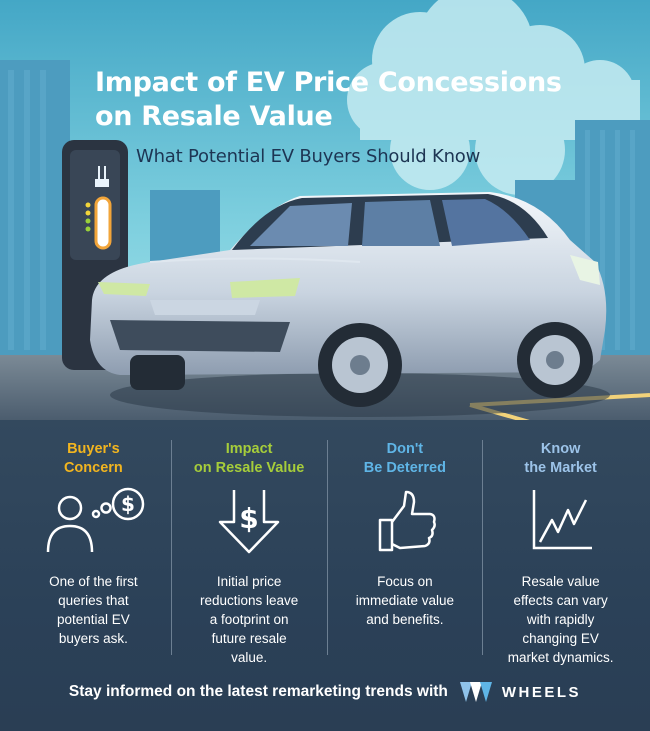  What do you see at coordinates (214, 116) in the screenshot?
I see `title-line-2: on Resale Value` at bounding box center [214, 116].